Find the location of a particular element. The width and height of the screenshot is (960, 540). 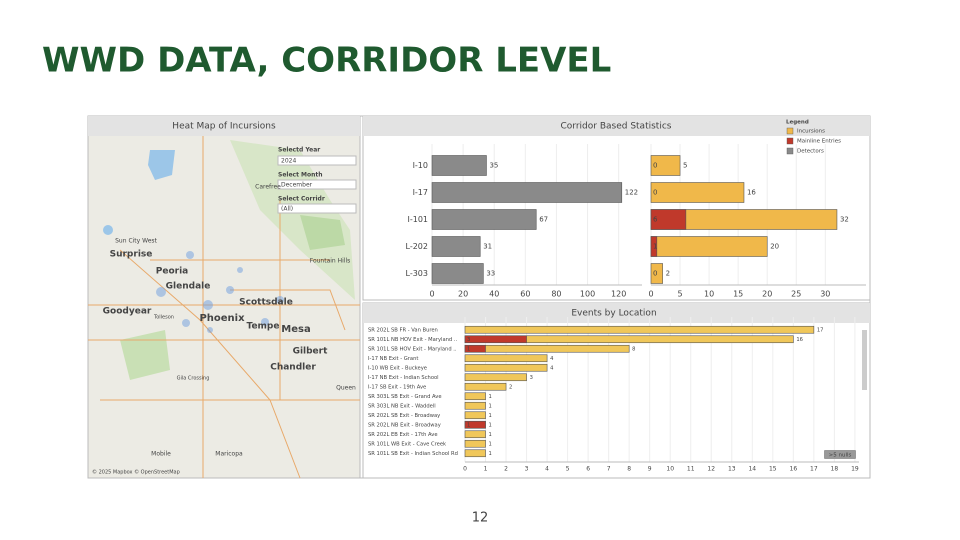

y-tick-label: I-101 is located at coordinates (417, 219).